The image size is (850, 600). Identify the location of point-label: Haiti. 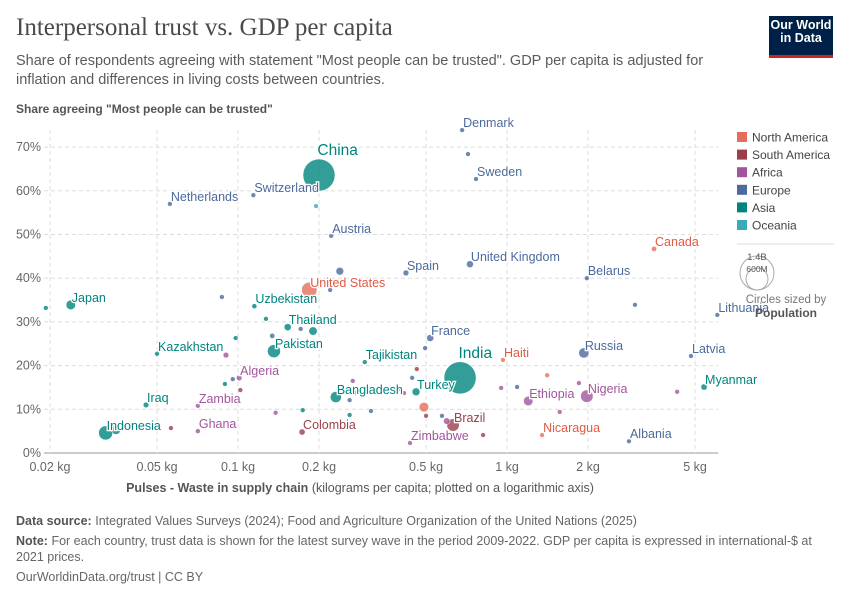
(516, 353).